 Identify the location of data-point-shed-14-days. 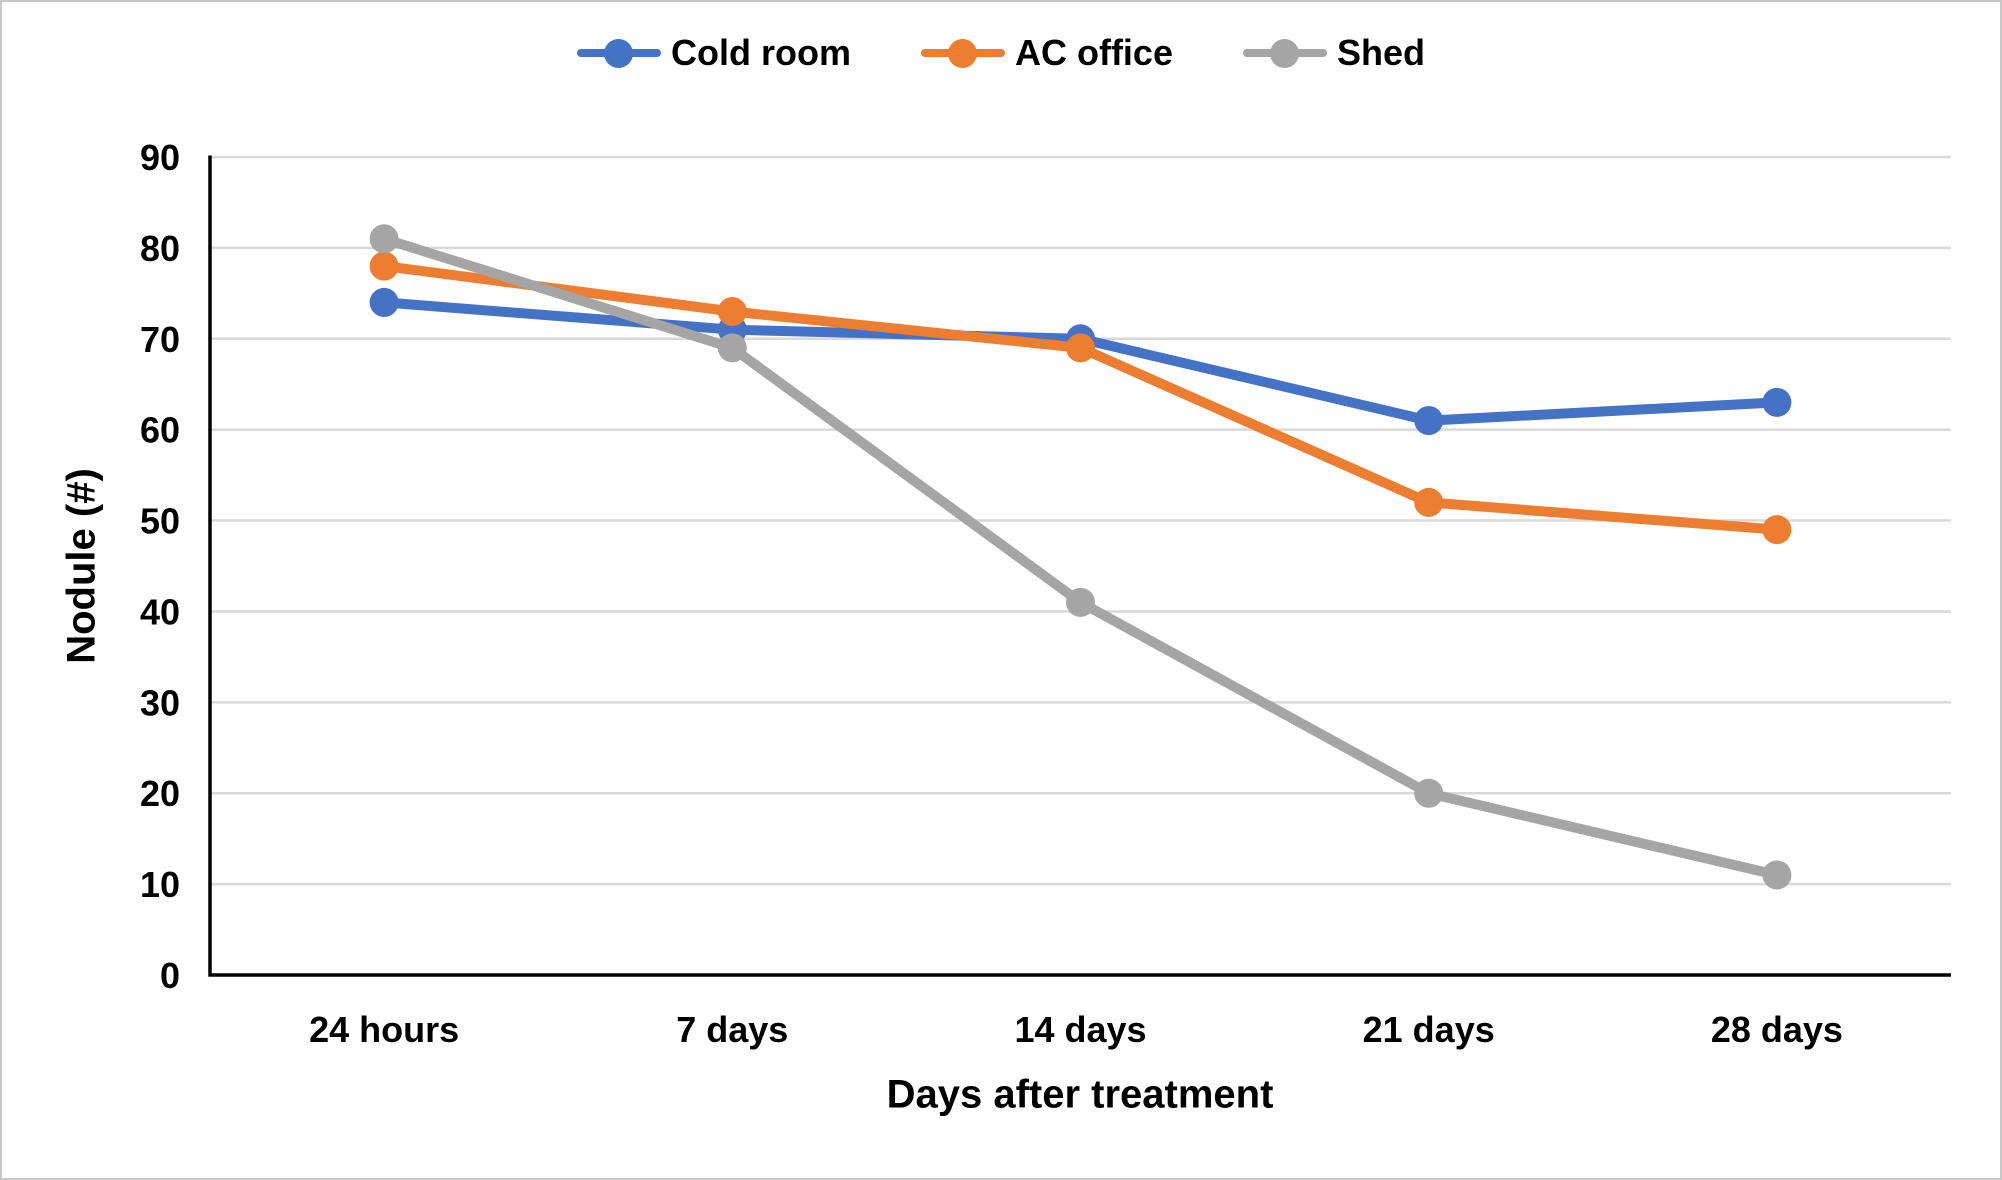
(1080, 602).